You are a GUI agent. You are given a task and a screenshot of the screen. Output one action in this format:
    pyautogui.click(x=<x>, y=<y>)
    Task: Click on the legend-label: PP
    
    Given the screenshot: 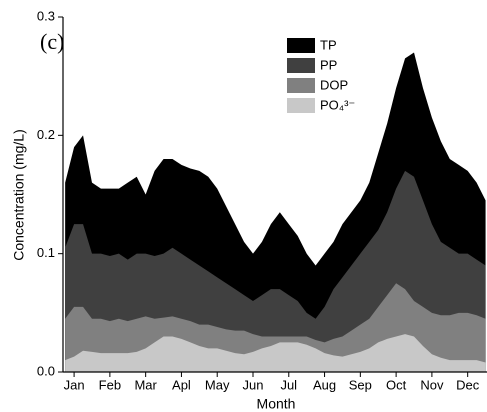 What is the action you would take?
    pyautogui.click(x=328, y=64)
    